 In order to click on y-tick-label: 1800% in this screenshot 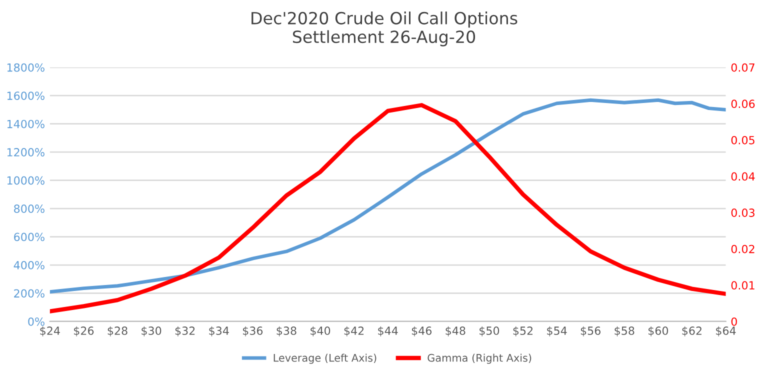, I will do `click(25, 67)`.